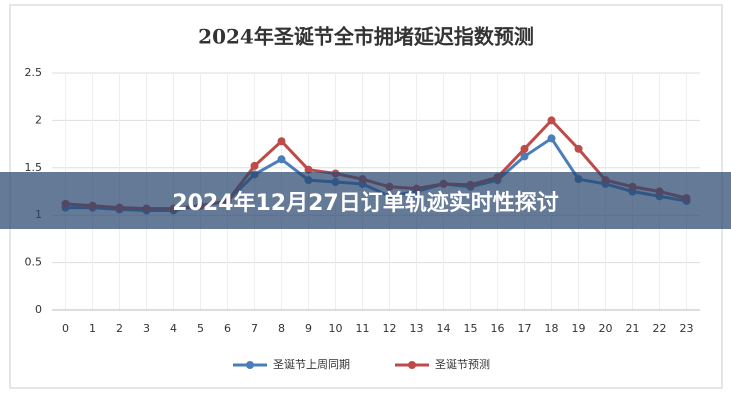 The height and width of the screenshot is (404, 731). I want to click on x-tick-label: 5, so click(200, 328).